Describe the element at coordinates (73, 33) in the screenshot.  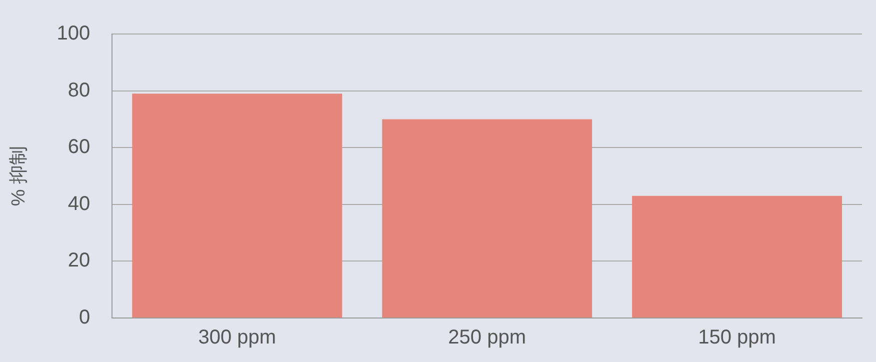
I see `y-tick-label: 100` at that location.